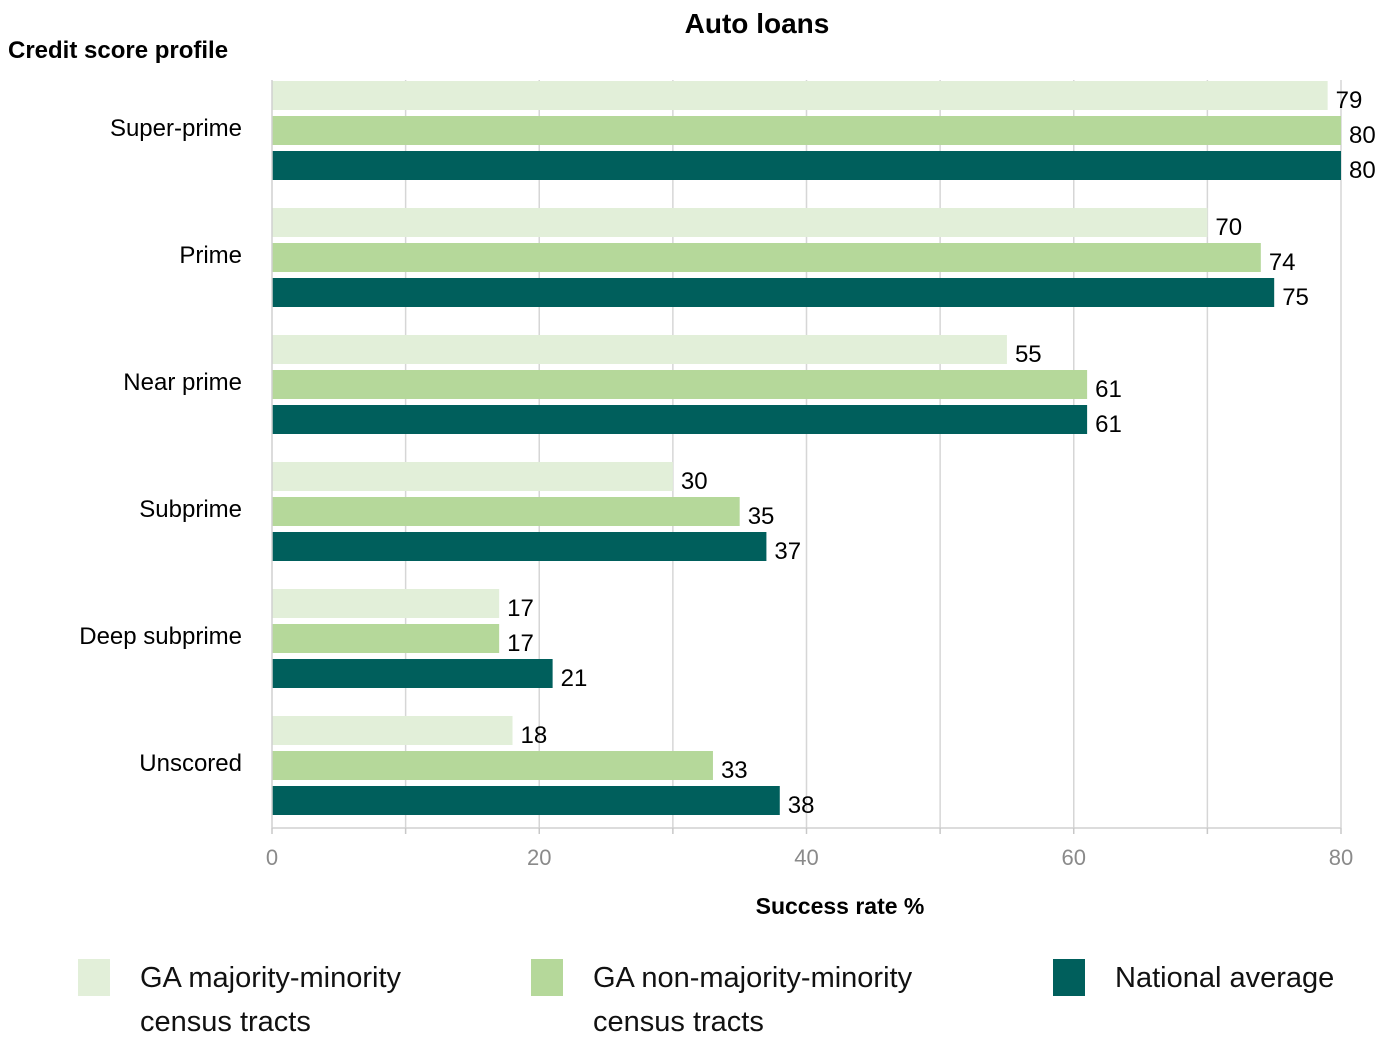 The height and width of the screenshot is (1044, 1391). I want to click on legend-label: GA non-majority-minority census tracts, so click(752, 1000).